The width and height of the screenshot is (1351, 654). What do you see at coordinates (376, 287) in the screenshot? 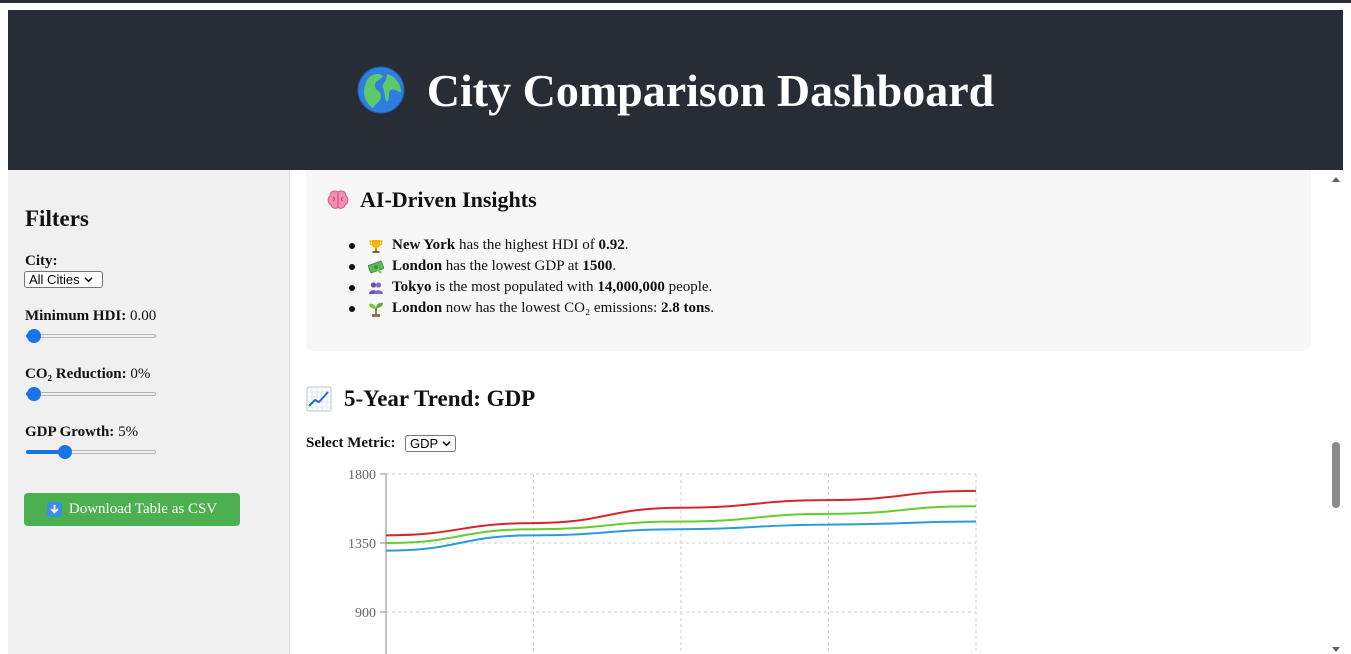
I see `people-icon` at bounding box center [376, 287].